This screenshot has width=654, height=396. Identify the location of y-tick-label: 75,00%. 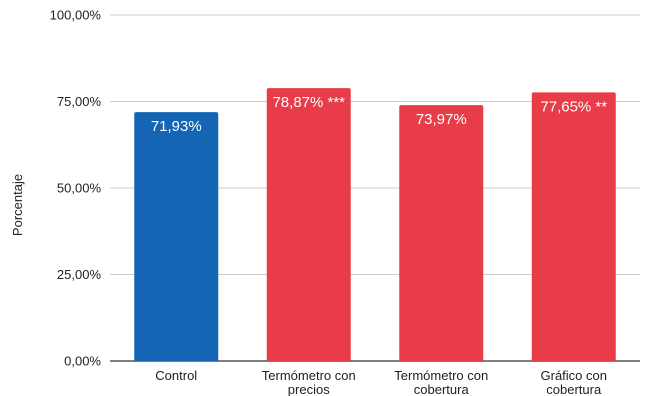
(79, 101).